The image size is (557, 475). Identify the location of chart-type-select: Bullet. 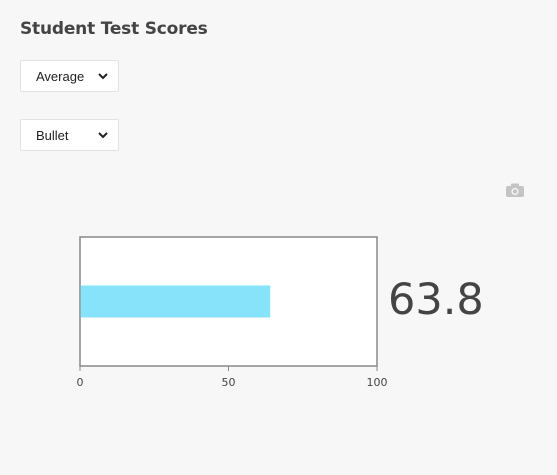
(69, 135).